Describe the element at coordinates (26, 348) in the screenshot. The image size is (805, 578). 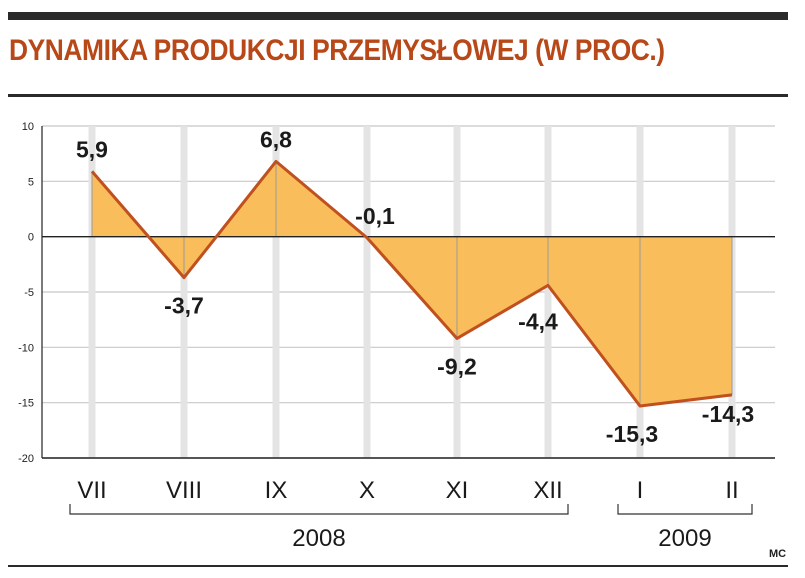
I see `y-tick-label: -10` at that location.